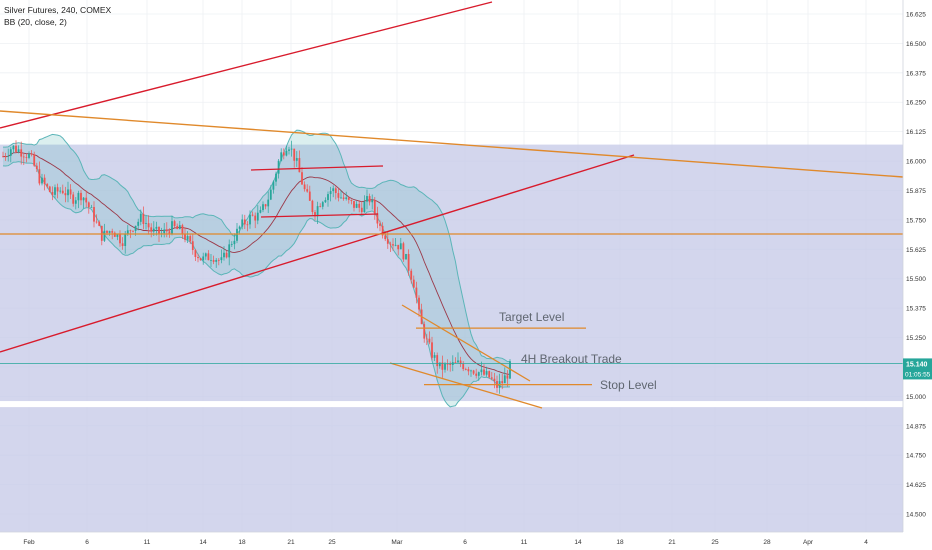 The image size is (932, 550). What do you see at coordinates (916, 191) in the screenshot?
I see `y-tick-label: 15.875` at bounding box center [916, 191].